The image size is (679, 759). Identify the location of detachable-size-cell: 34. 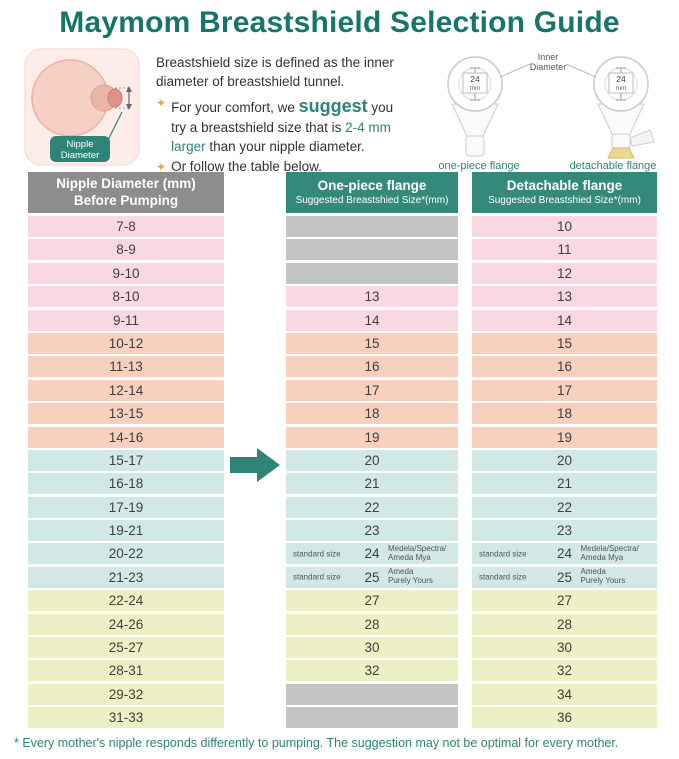
(564, 694).